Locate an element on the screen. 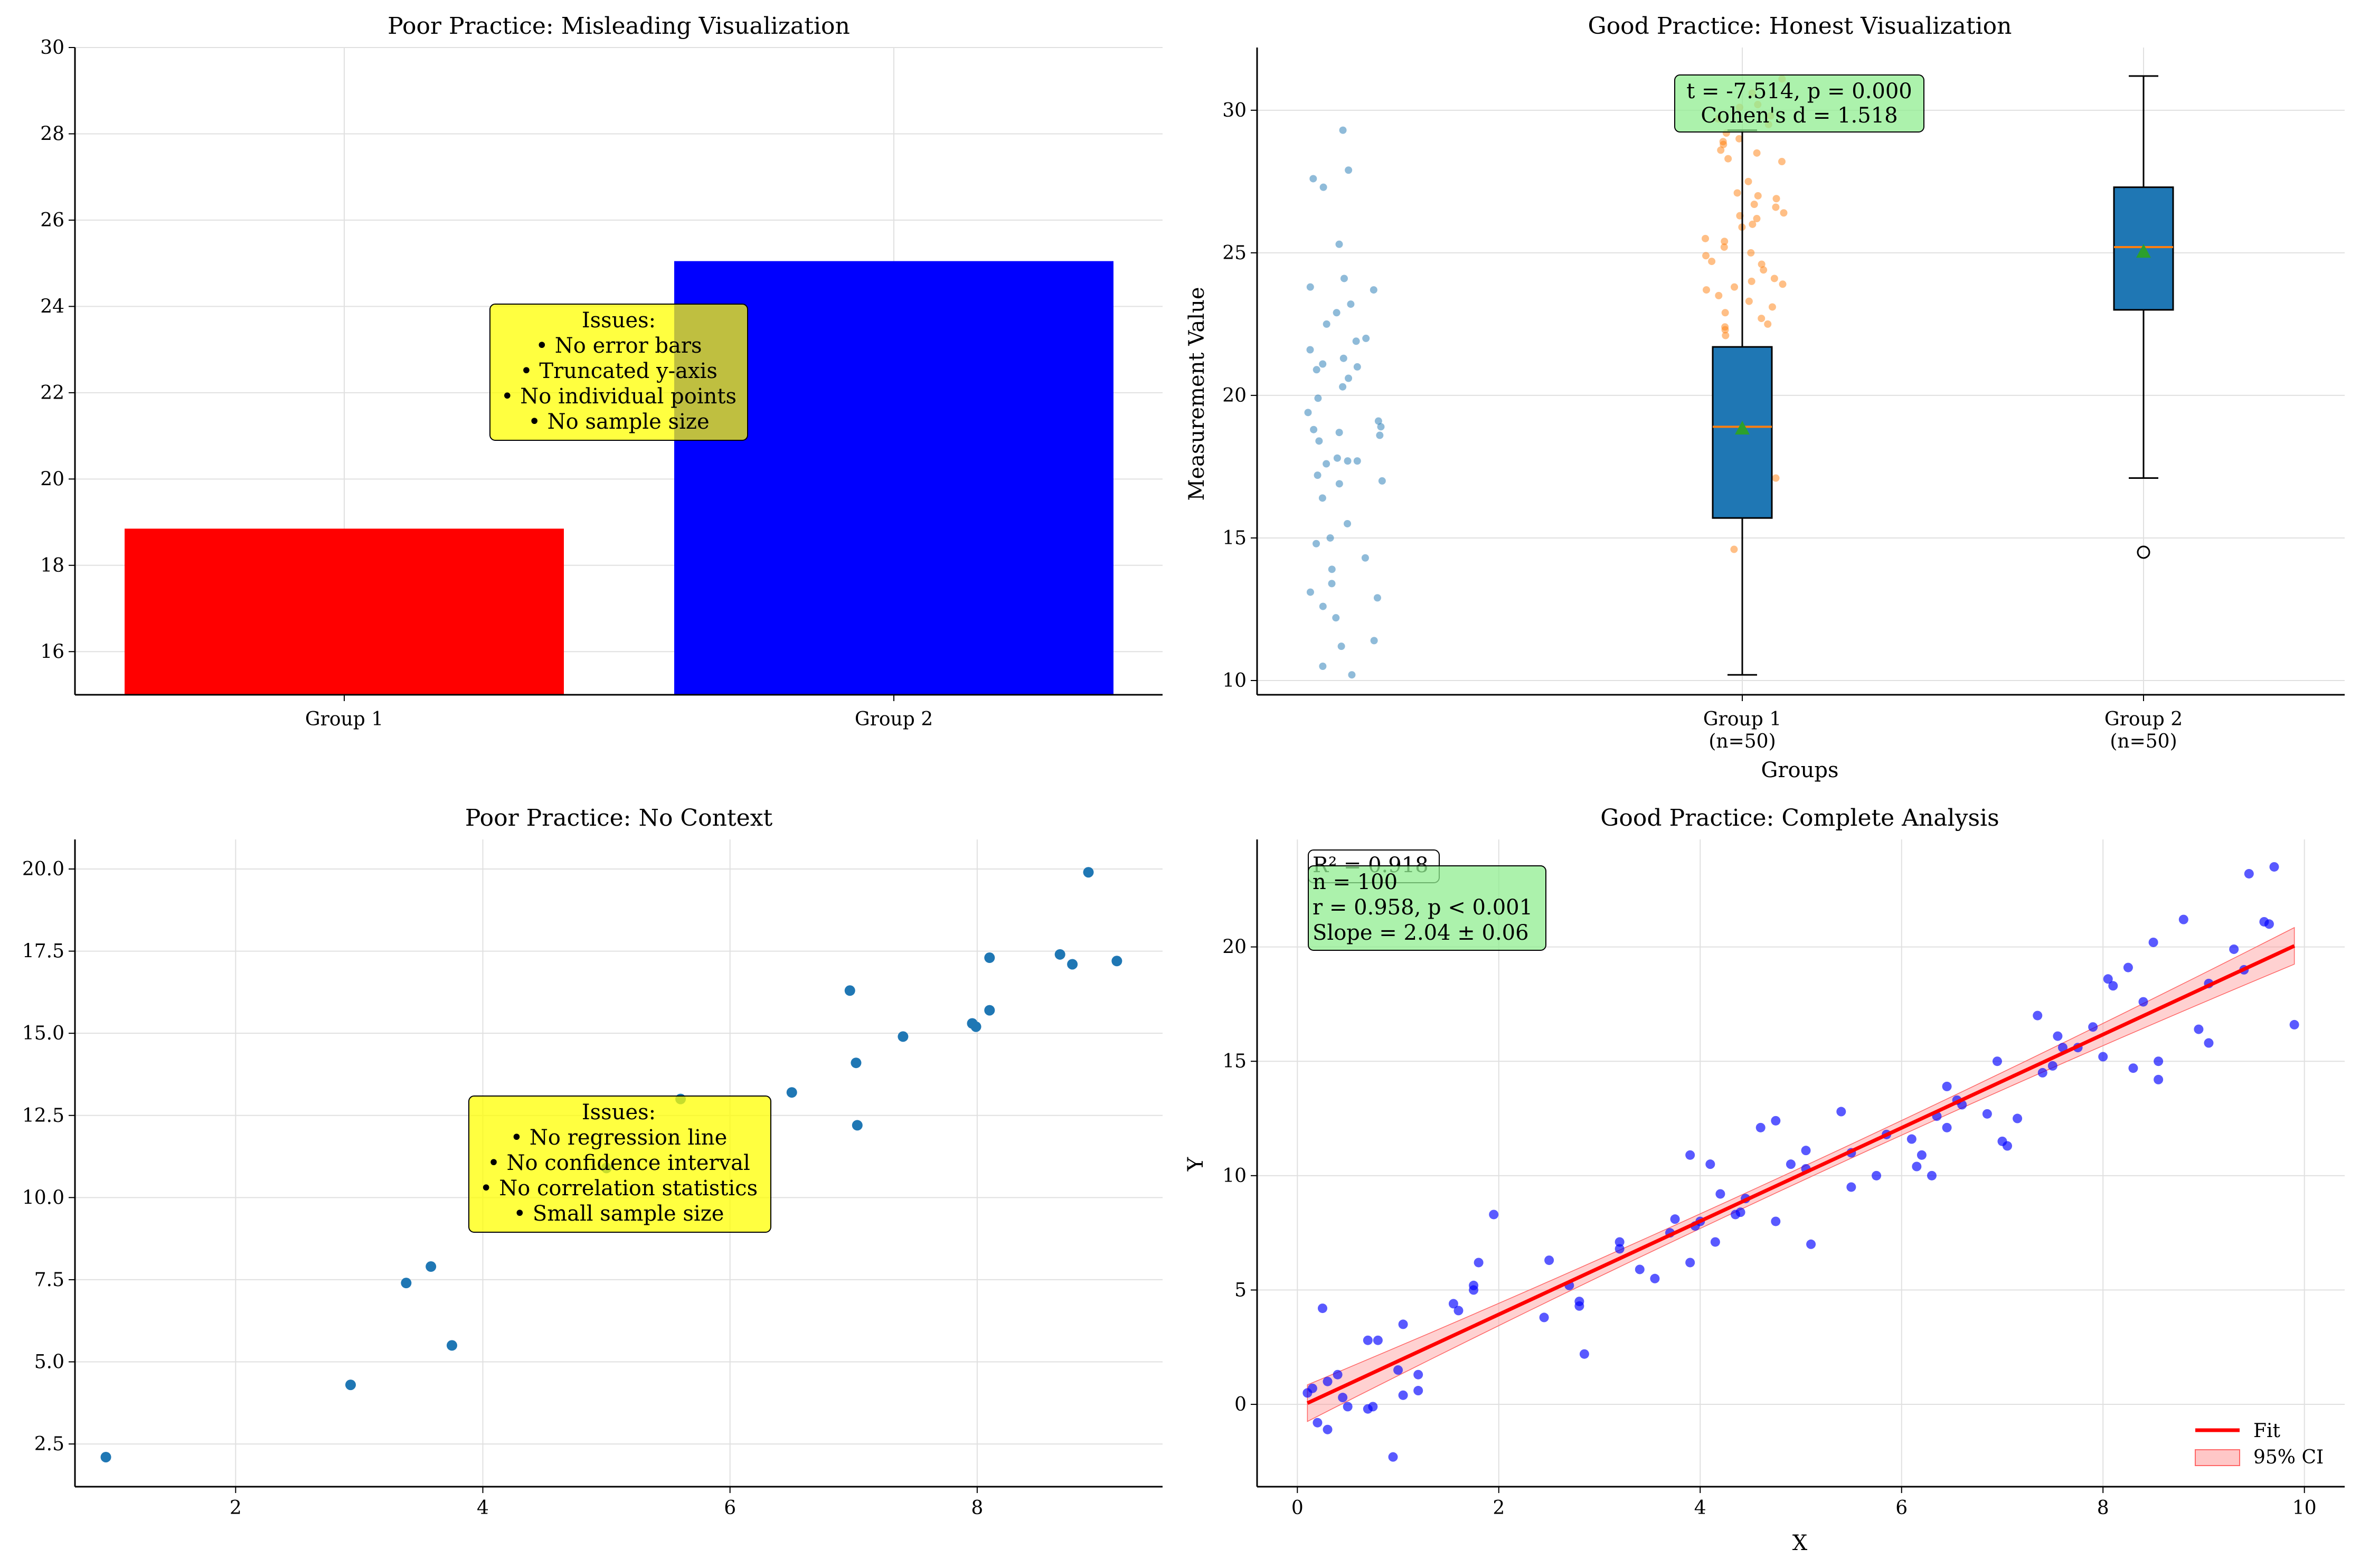 The image size is (2360, 1568). y-tick-label: 2.5 is located at coordinates (49, 1444).